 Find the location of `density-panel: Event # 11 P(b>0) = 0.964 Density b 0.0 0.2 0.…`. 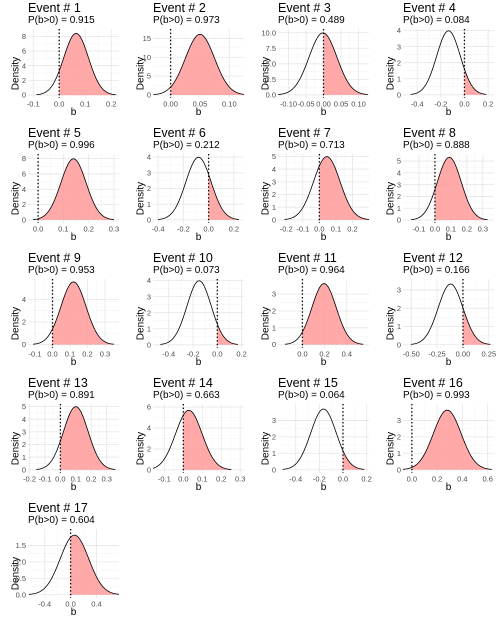

density-panel: Event # 11 P(b>0) = 0.964 Density b 0.0 0.2 0.… is located at coordinates (312, 312).